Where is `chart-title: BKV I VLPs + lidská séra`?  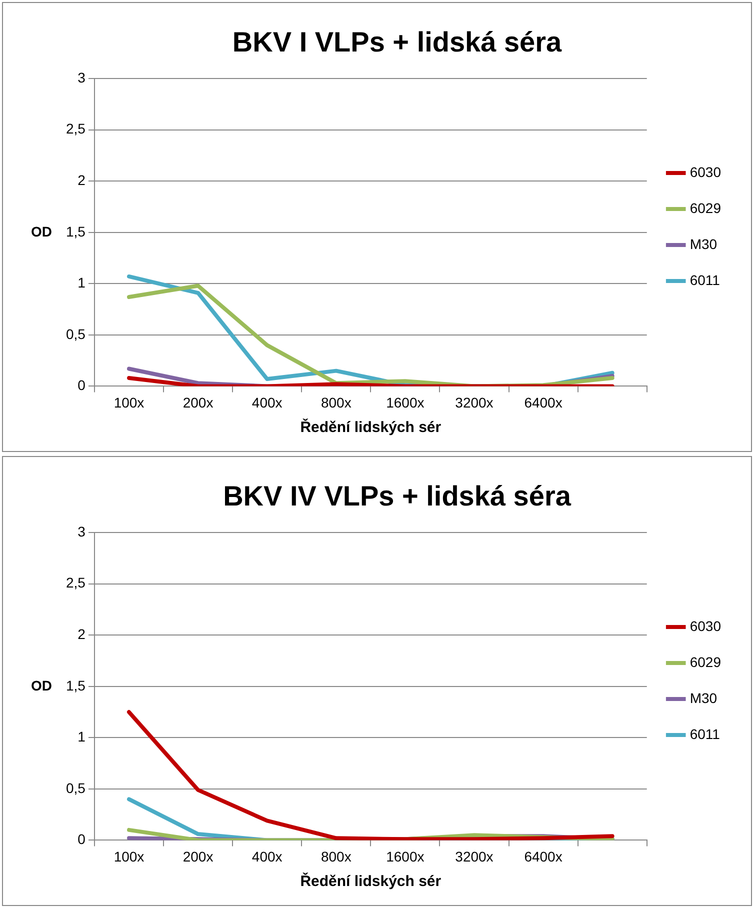
chart-title: BKV I VLPs + lidská séra is located at coordinates (397, 42).